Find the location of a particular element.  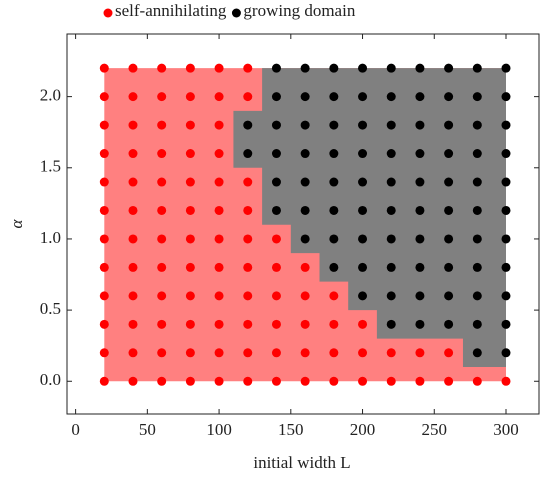

y-axis-label: α is located at coordinates (16, 223).